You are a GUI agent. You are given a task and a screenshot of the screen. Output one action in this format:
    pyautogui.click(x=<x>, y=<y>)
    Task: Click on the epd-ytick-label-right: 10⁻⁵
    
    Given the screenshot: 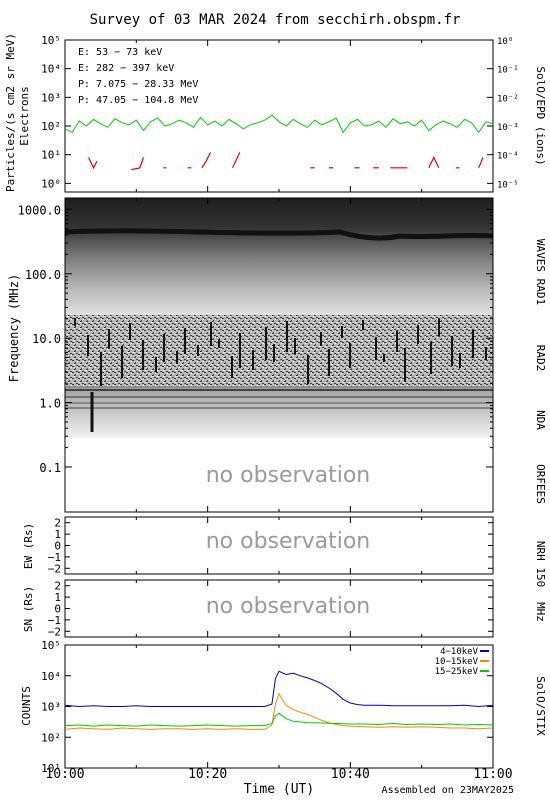 What is the action you would take?
    pyautogui.click(x=508, y=185)
    